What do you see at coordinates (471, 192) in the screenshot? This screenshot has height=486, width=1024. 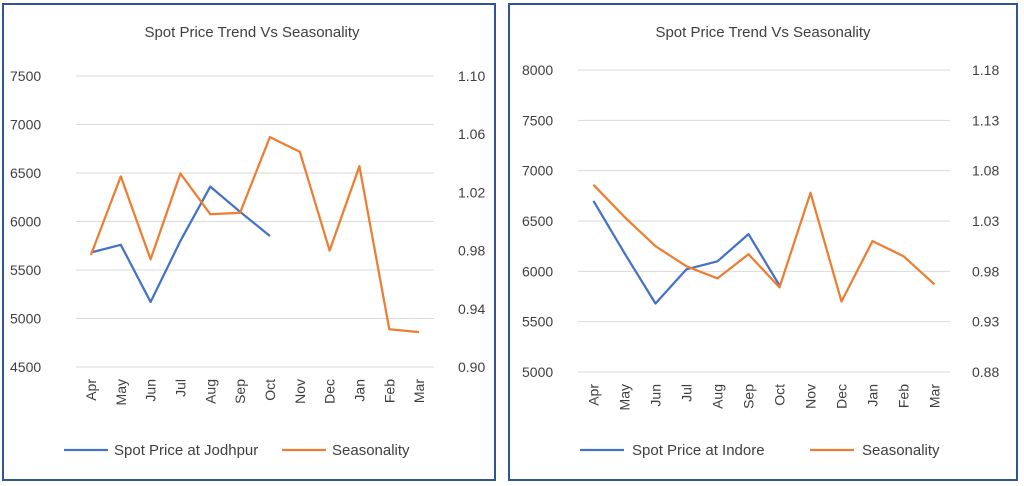 I see `y-right-tick-label: 1.02` at bounding box center [471, 192].